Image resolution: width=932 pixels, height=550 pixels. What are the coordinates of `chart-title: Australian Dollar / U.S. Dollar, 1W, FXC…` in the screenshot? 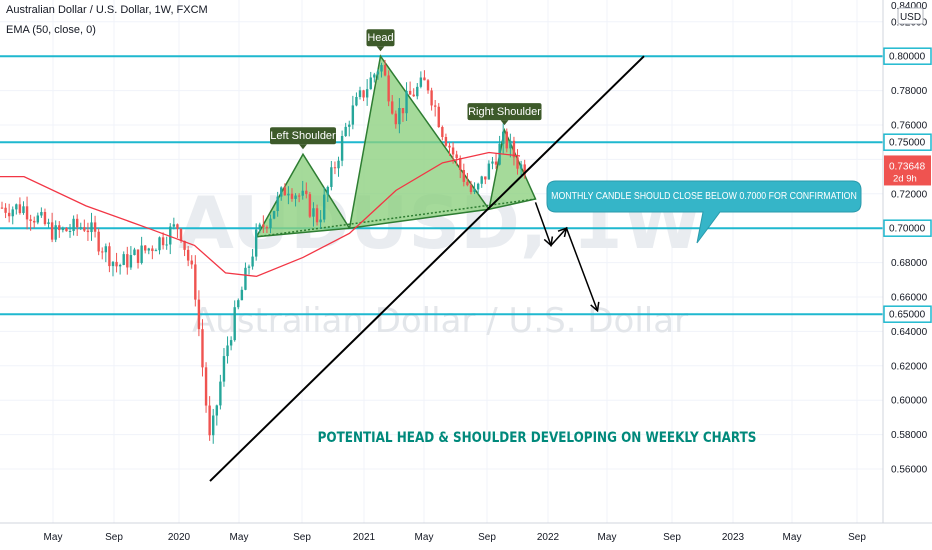 It's located at (107, 10).